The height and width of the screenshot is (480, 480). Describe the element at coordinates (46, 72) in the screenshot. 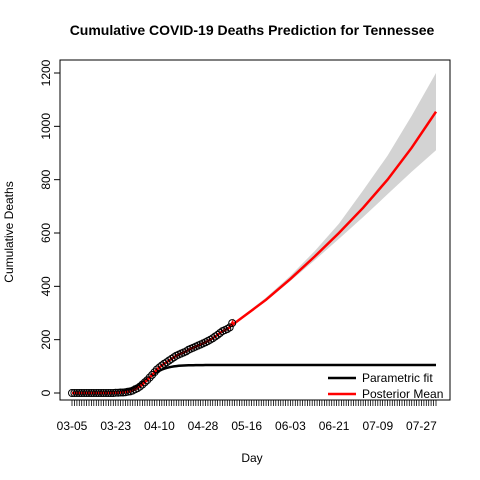

I see `y-tick-label: 1200` at that location.